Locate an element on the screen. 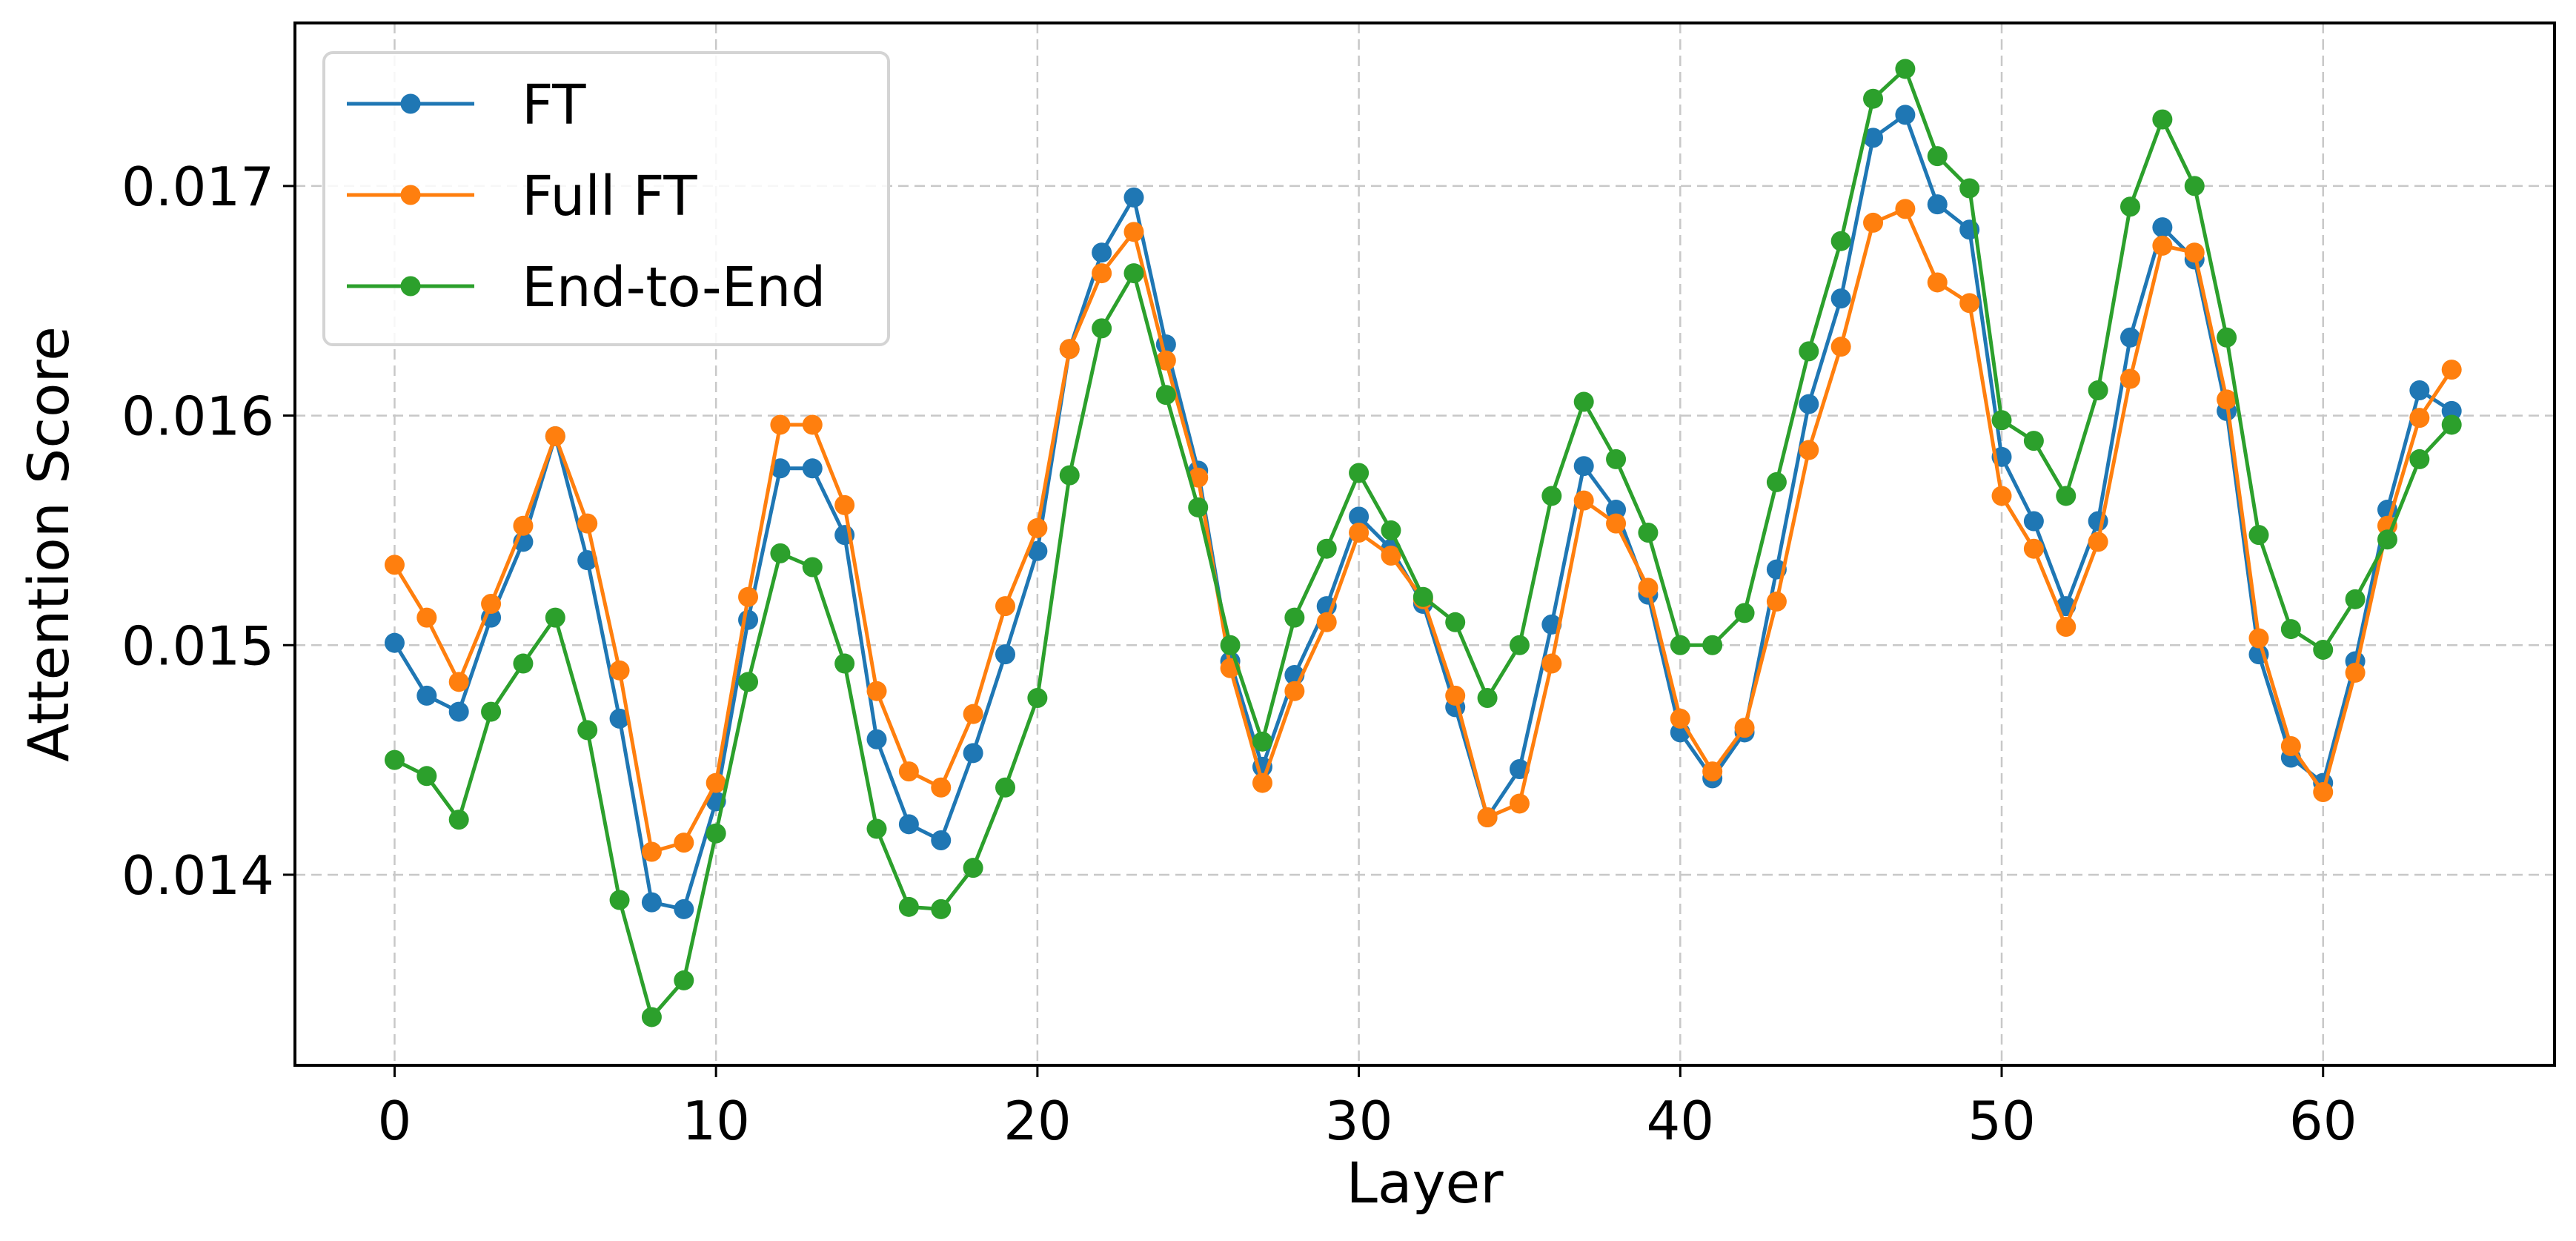 This screenshot has height=1241, width=2576. x-tick-label: 0 is located at coordinates (395, 1121).